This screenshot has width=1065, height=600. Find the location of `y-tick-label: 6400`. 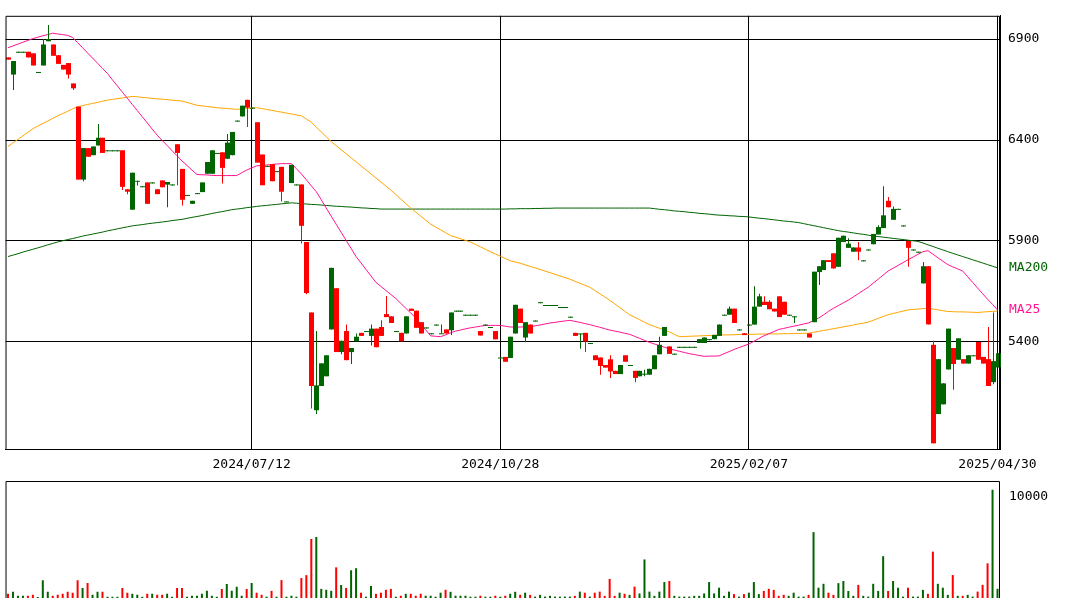

y-tick-label: 6400 is located at coordinates (1024, 139).